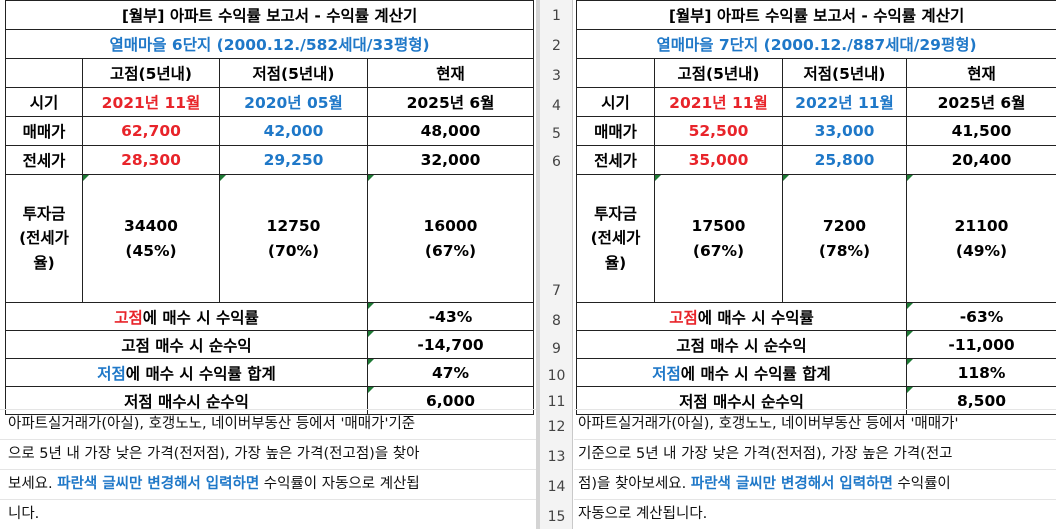 The height and width of the screenshot is (529, 1056). I want to click on note-line: 으로 5년 내 가장 낮은 가격(전저점), 가장 높은 가격(전고점)을 찾아, so click(214, 454).